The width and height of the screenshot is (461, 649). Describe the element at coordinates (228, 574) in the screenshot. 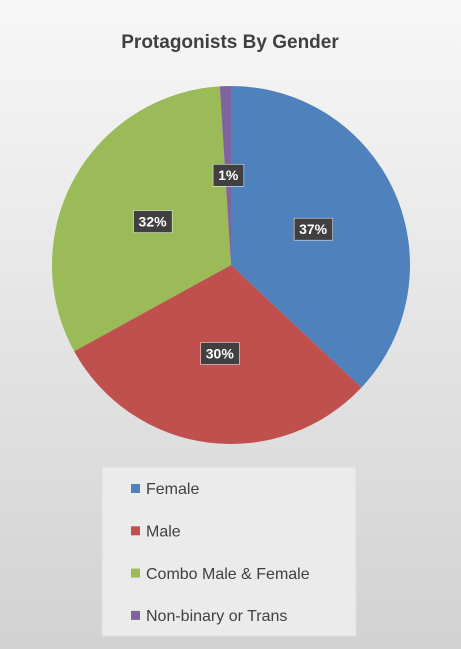

I see `legend-label: Combo Male & Female` at that location.